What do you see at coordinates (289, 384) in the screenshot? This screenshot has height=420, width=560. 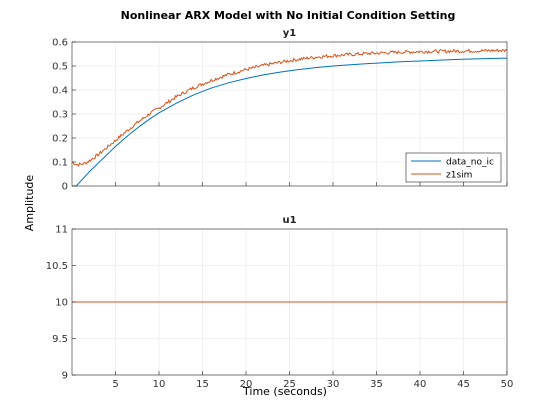 I see `x-tick-label: 25` at bounding box center [289, 384].